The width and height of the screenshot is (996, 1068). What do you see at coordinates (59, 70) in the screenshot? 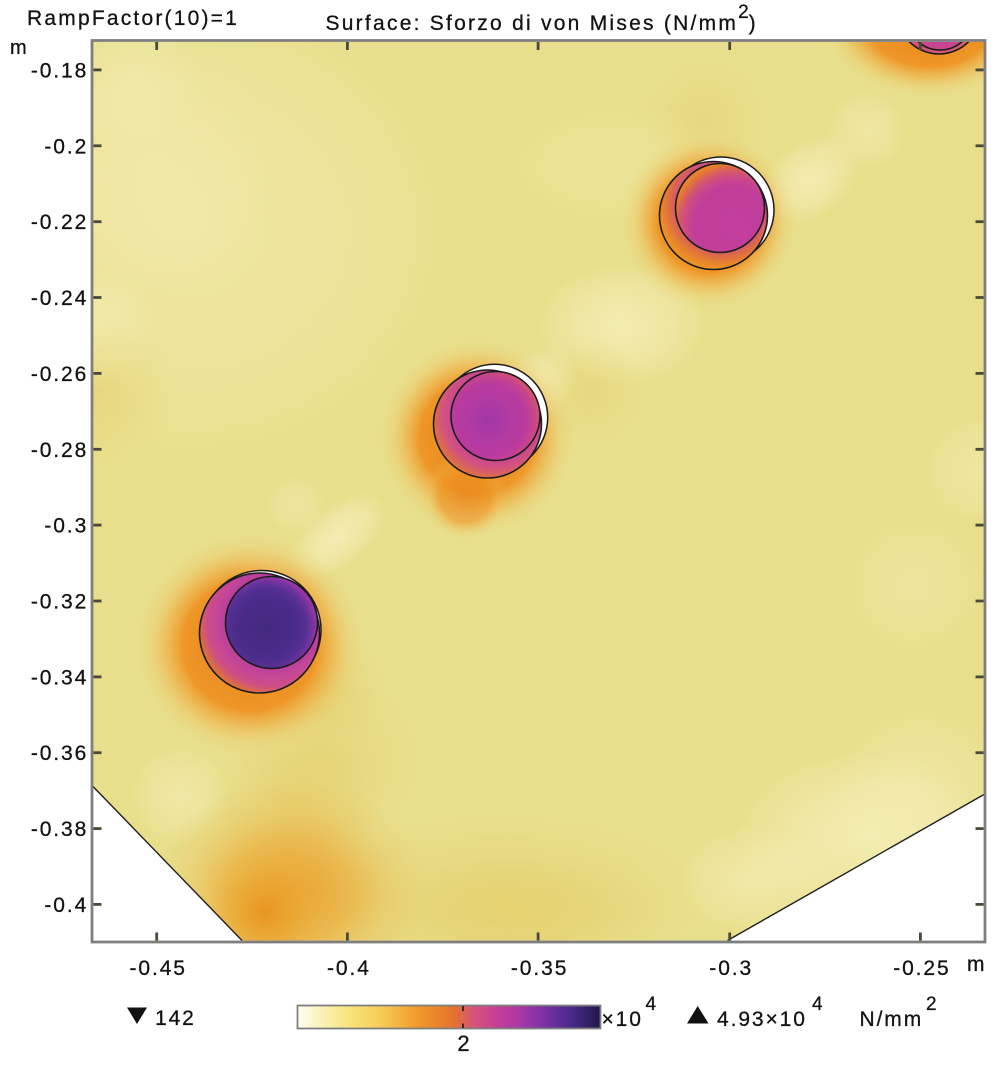
I see `svg-text: -0.18` at bounding box center [59, 70].